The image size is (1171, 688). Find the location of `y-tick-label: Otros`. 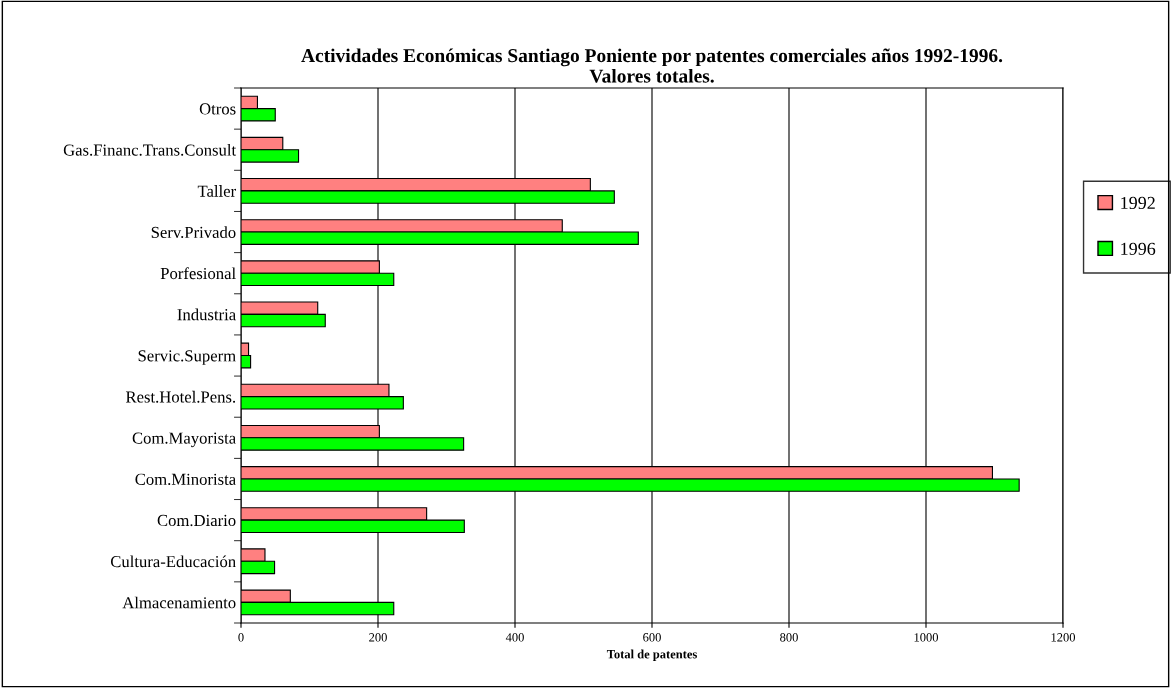

y-tick-label: Otros is located at coordinates (217, 109).